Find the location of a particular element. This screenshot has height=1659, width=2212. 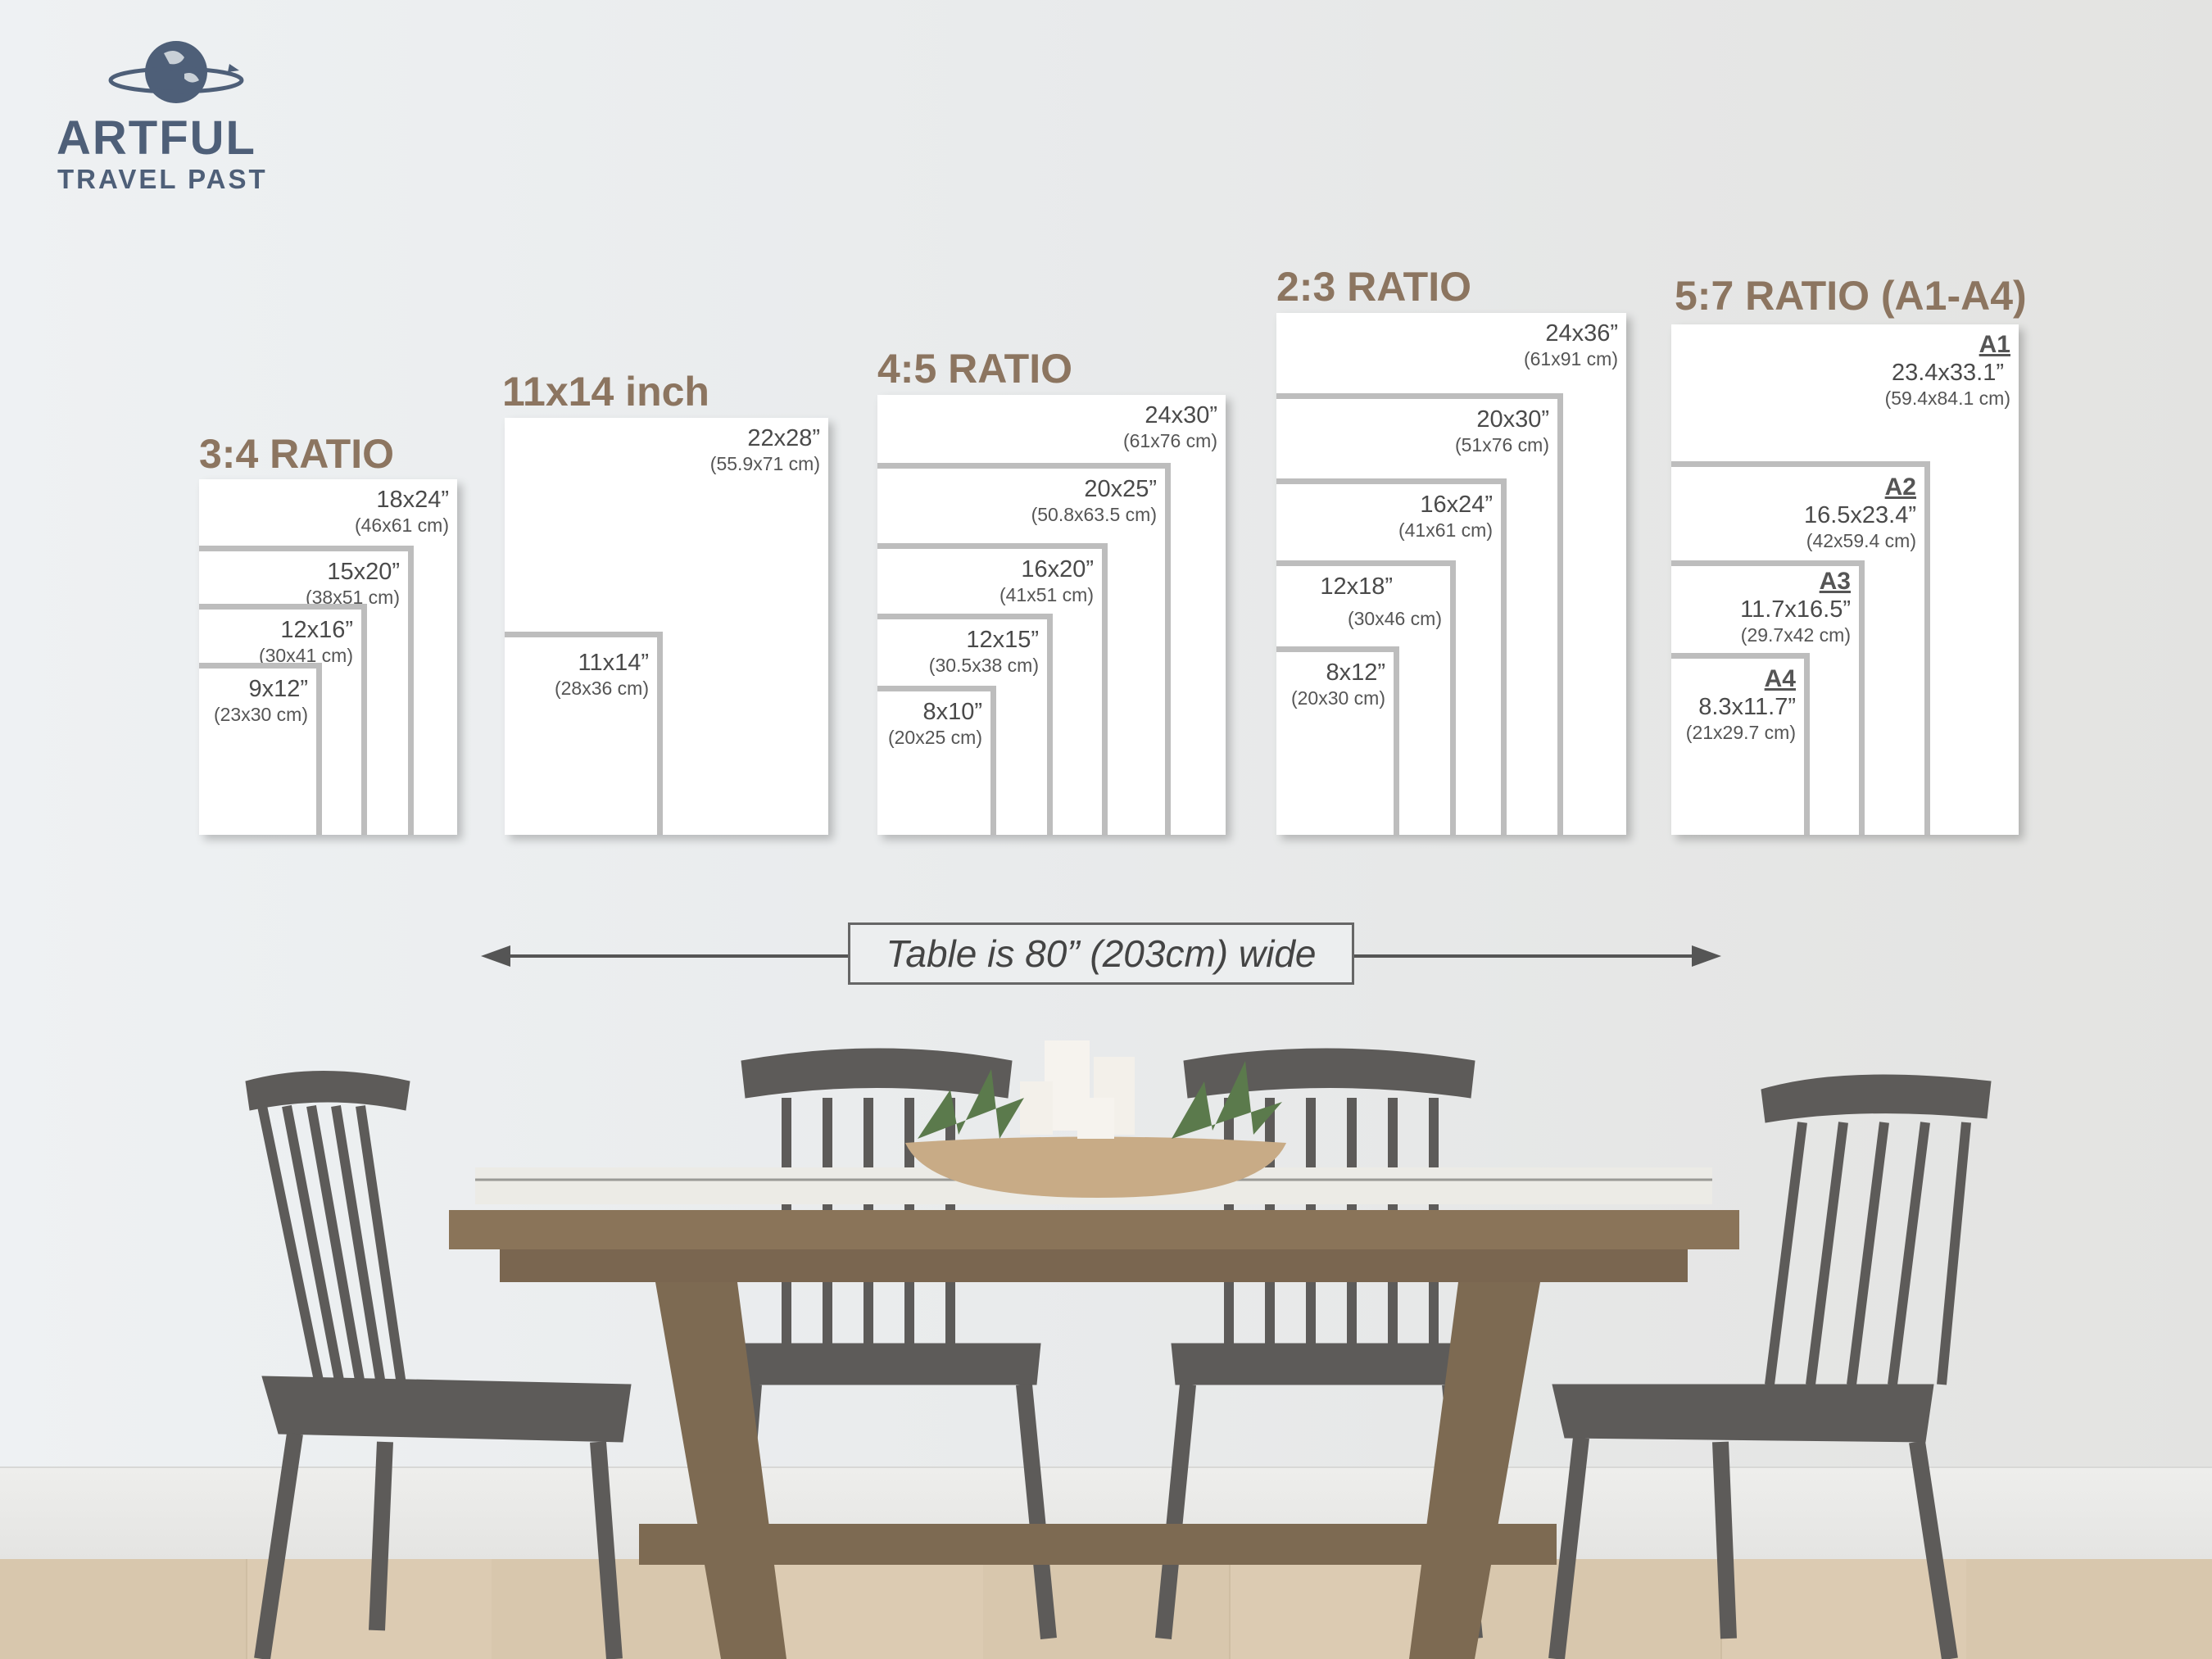

globe-with-orbit-icon is located at coordinates (176, 72).